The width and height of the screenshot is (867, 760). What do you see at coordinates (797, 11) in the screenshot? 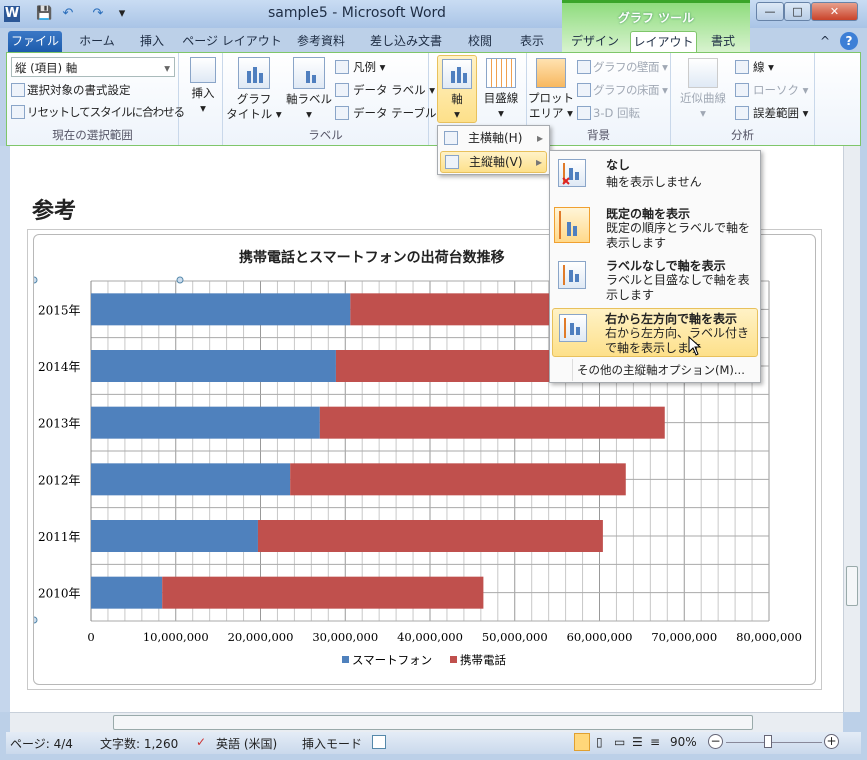
I see `restore-button: □` at bounding box center [797, 11].